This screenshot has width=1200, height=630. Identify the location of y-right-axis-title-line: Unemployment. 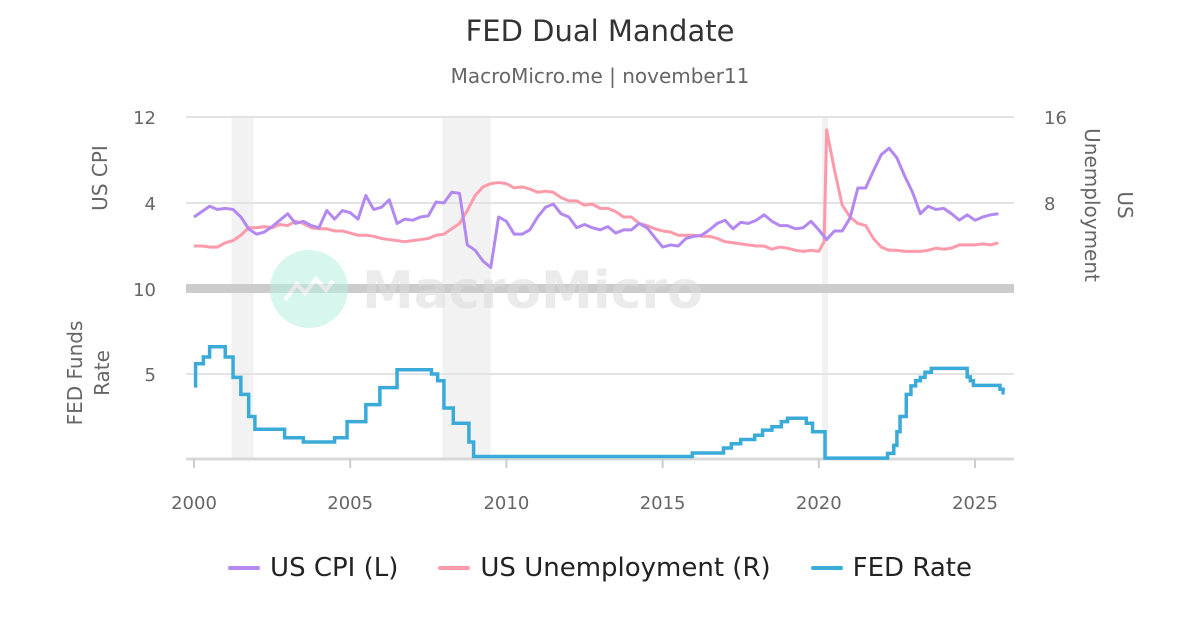
(1092, 205).